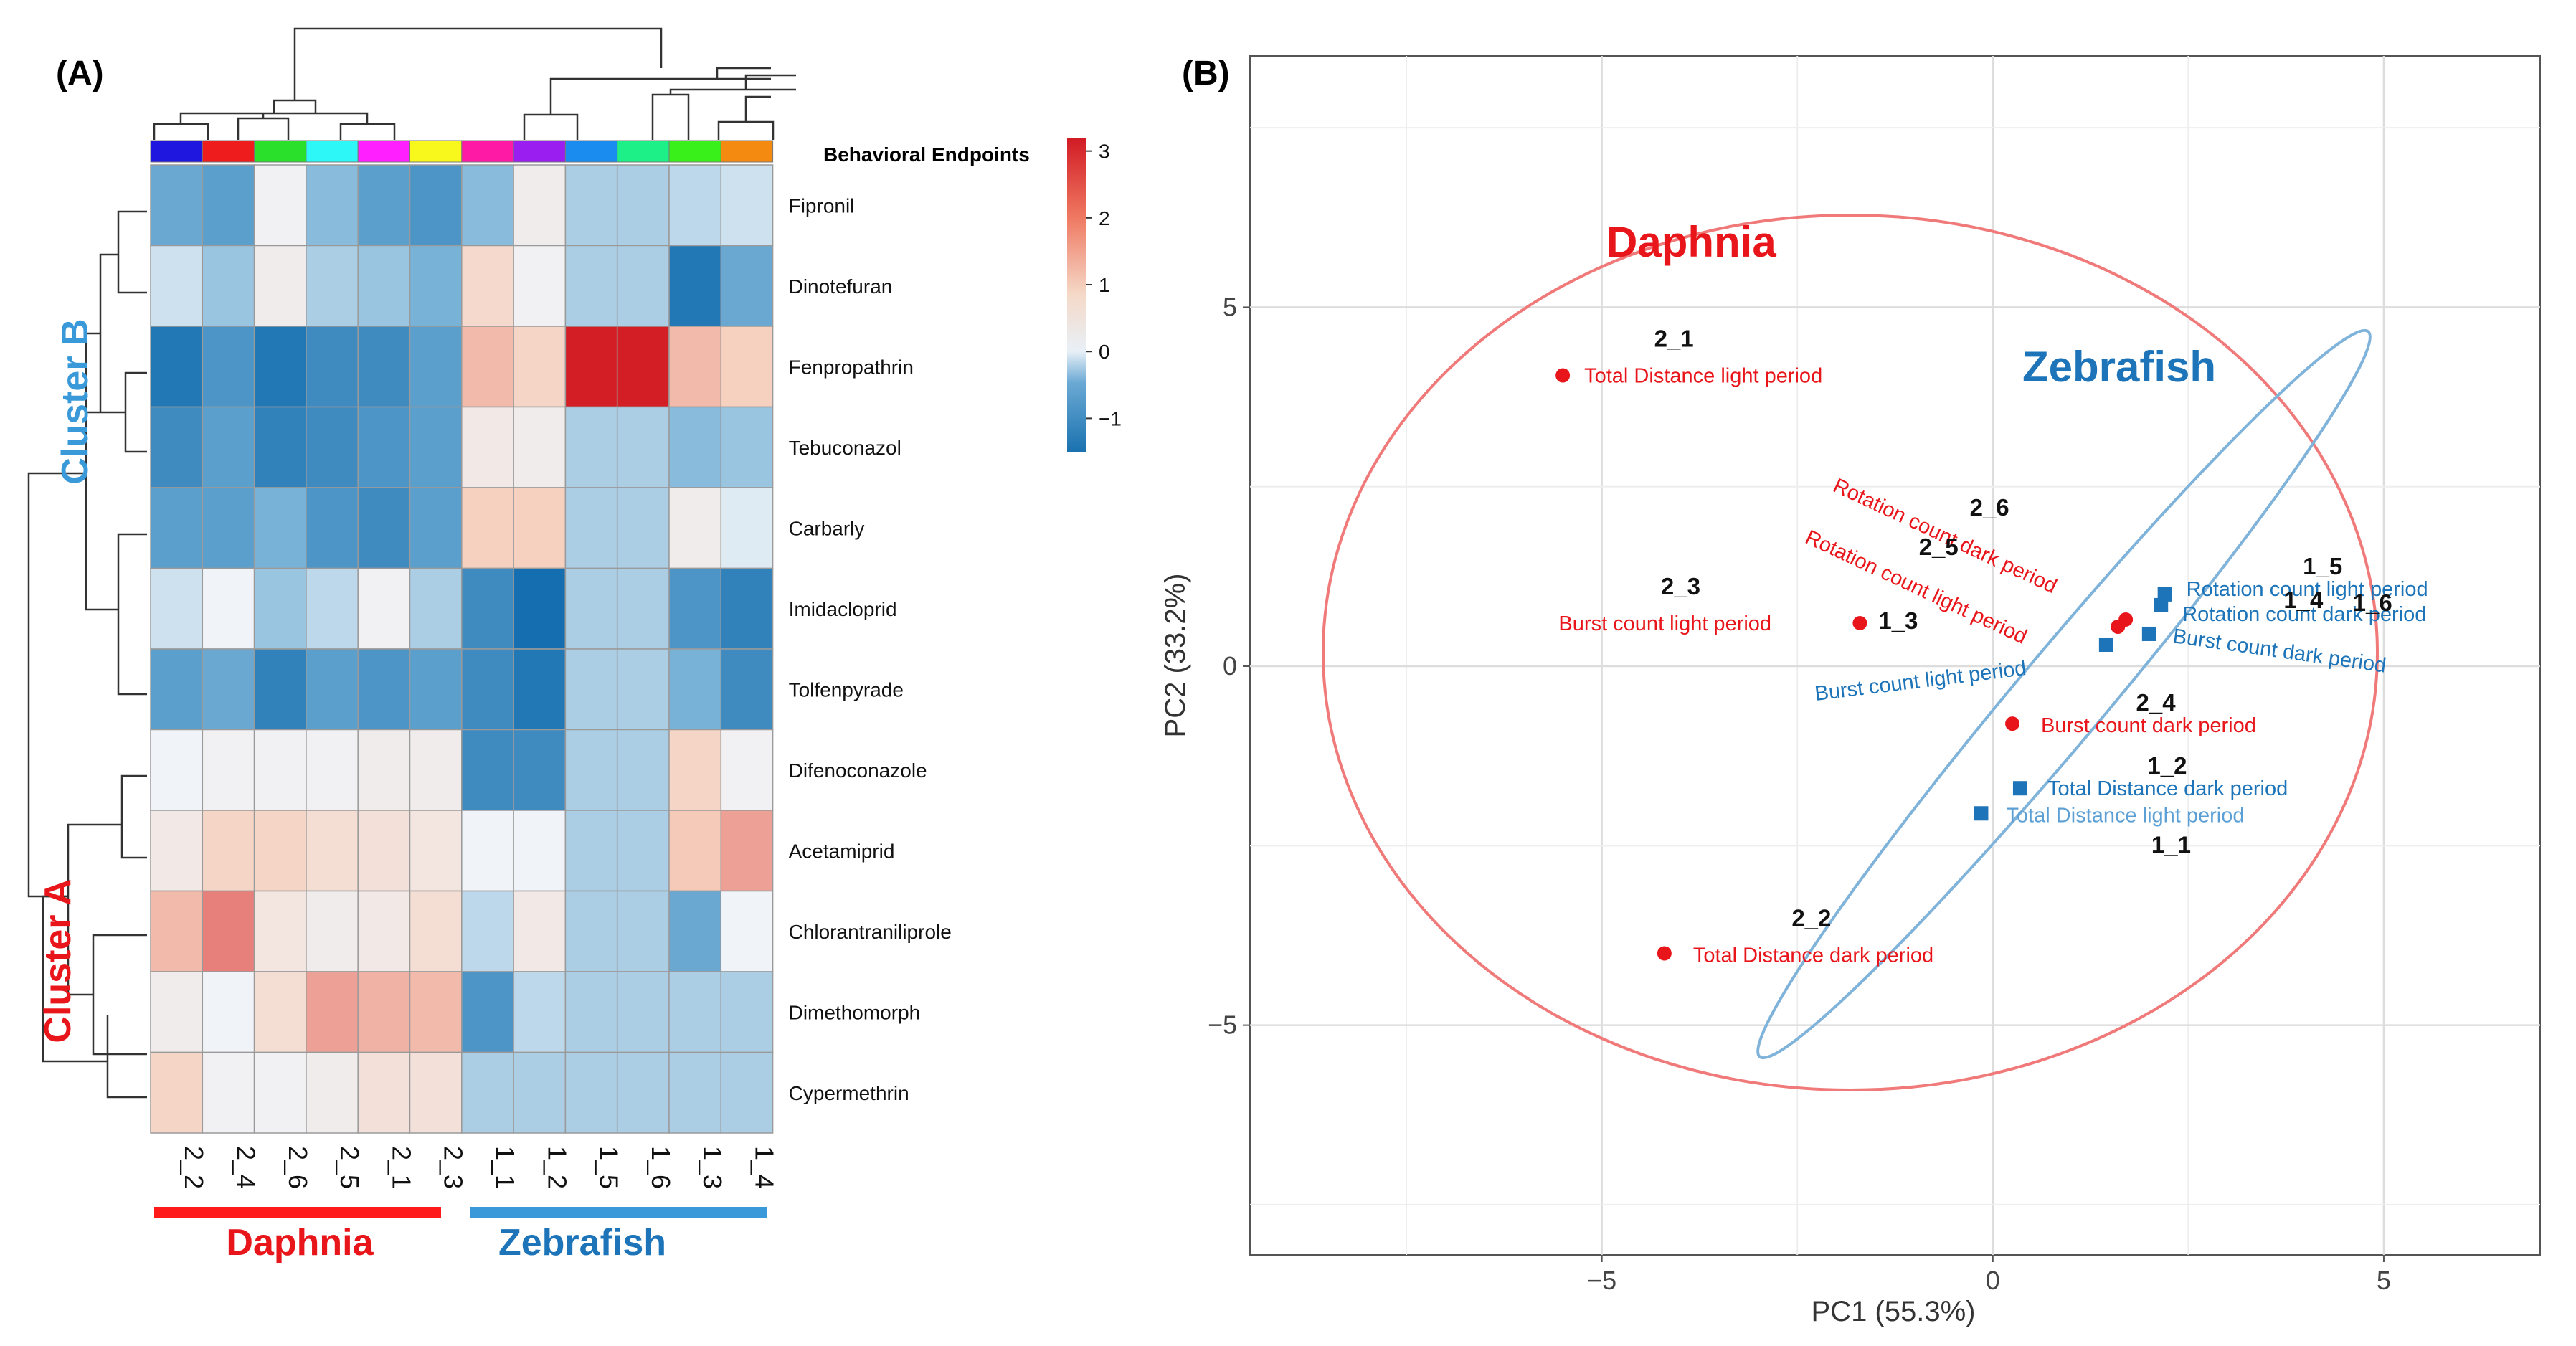 This screenshot has height=1346, width=2576. What do you see at coordinates (846, 689) in the screenshot?
I see `row-label-tolfenpyrade: Tolfenpyrade` at bounding box center [846, 689].